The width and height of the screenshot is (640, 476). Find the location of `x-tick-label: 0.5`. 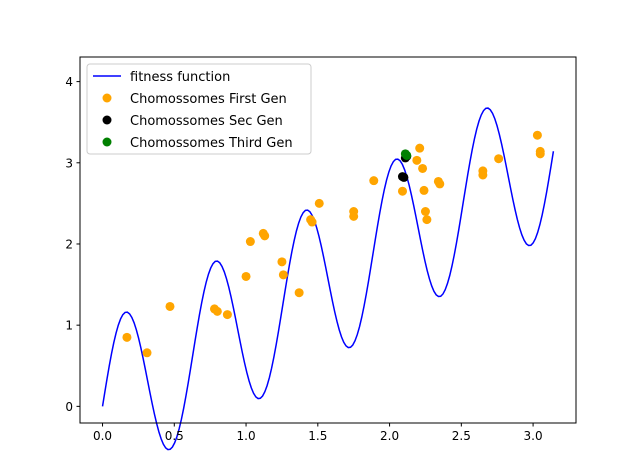

x-tick-label: 0.5 is located at coordinates (174, 436).